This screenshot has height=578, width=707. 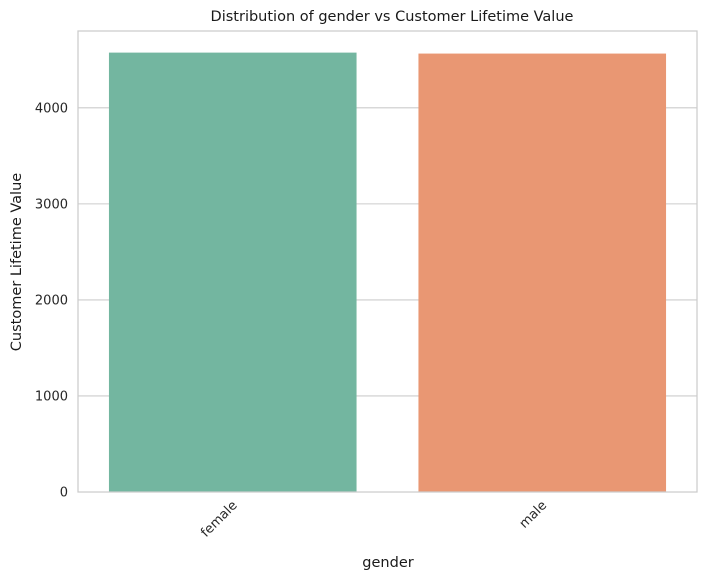 I want to click on y-tick-label: 2000, so click(x=51, y=300).